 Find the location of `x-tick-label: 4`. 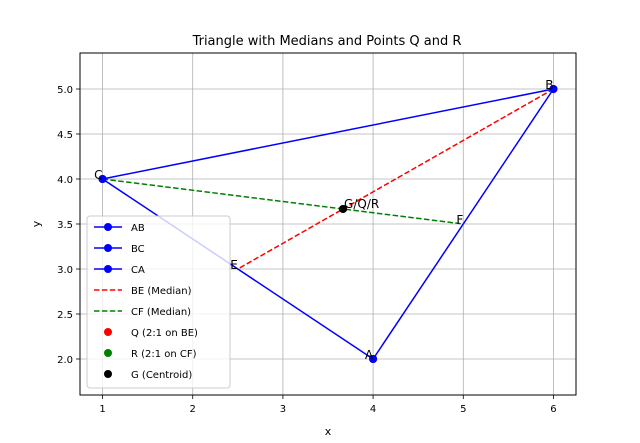

x-tick-label: 4 is located at coordinates (373, 409).